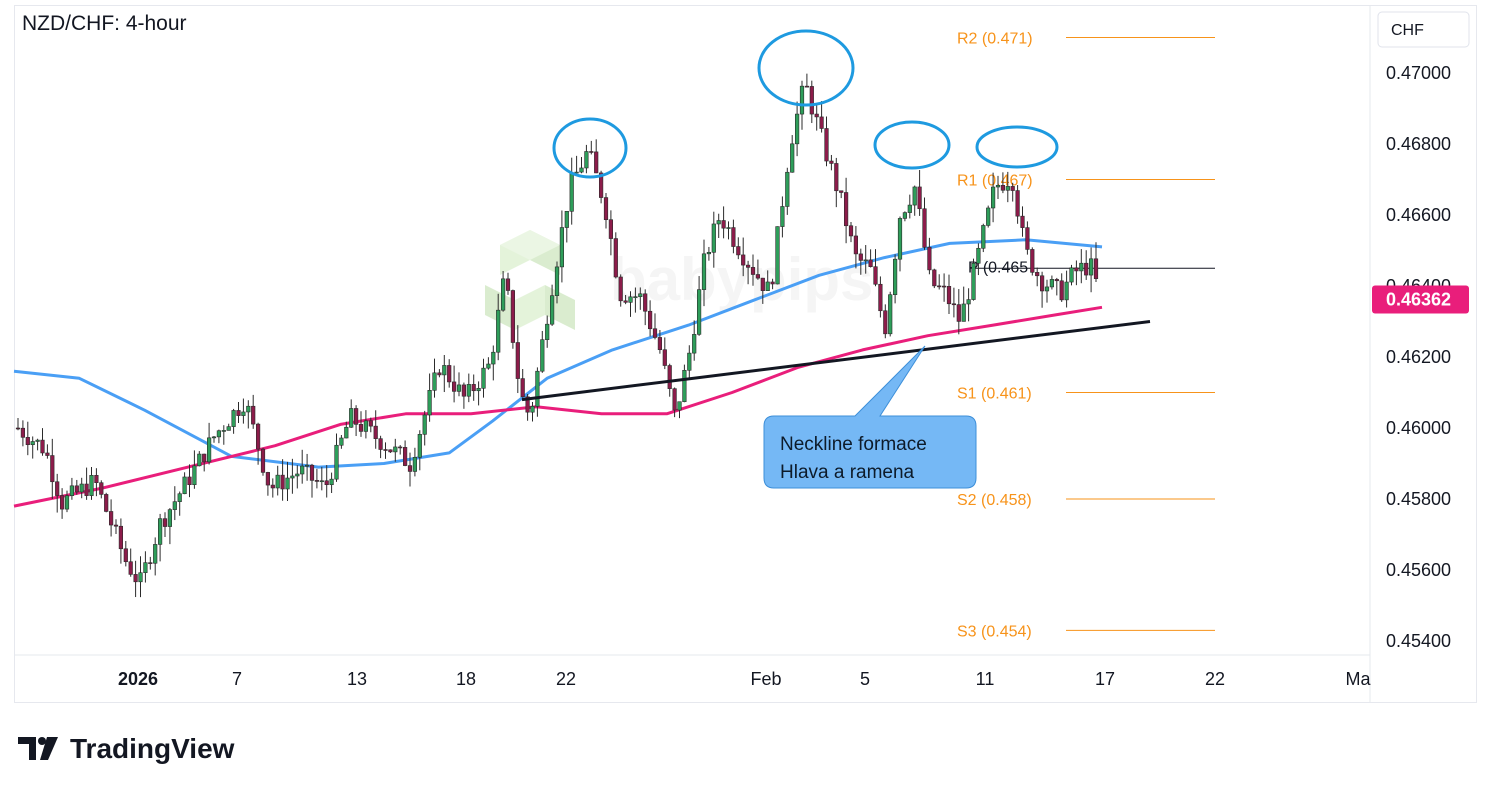 This screenshot has height=793, width=1491. Describe the element at coordinates (237, 679) in the screenshot. I see `date-tick-label: 7` at that location.